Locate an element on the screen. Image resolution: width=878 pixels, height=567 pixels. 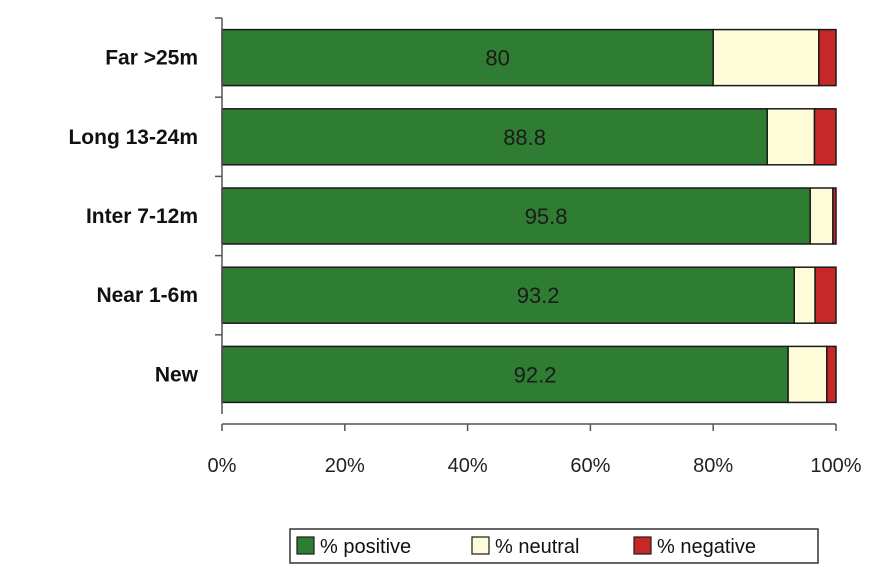
legend-label: % positive is located at coordinates (365, 547).